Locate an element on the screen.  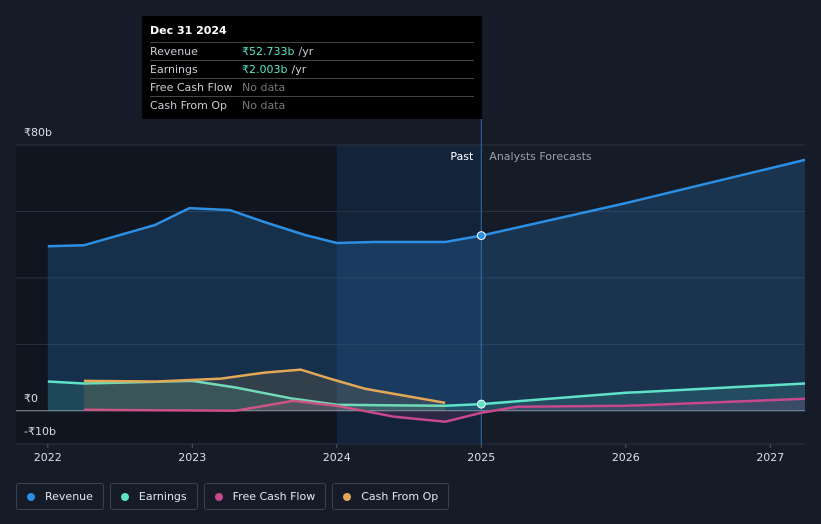
x-tick-label: 2025 is located at coordinates (481, 457).